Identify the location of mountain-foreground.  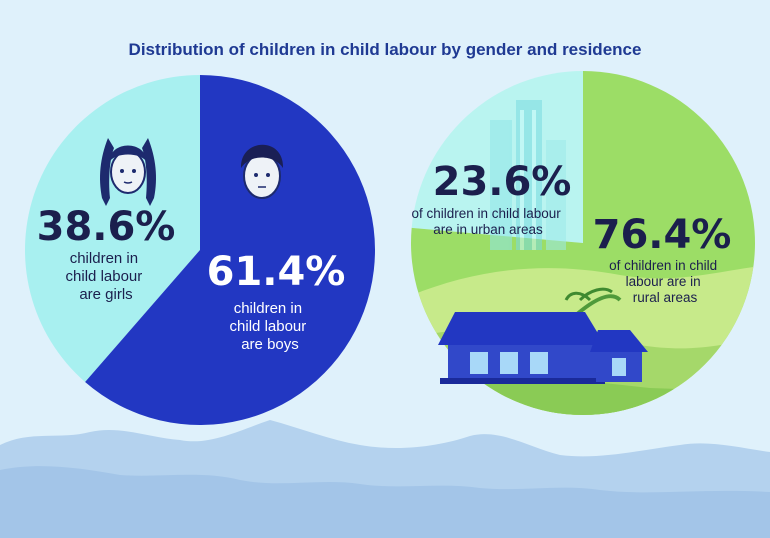
(385, 502).